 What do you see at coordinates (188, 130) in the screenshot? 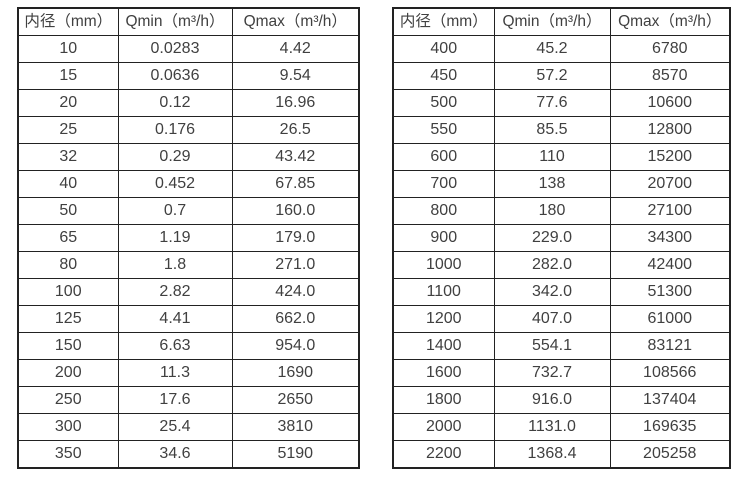
I see `table-row: 25 0.176 26.5` at bounding box center [188, 130].